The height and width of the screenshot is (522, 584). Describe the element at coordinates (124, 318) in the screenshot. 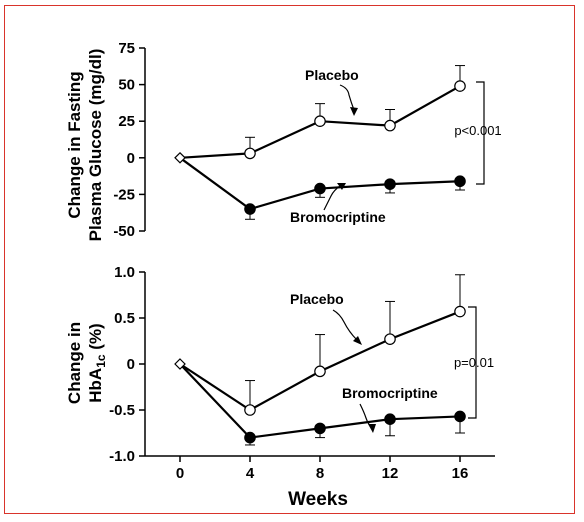

I see `bottom-ytick-label: 0.5` at that location.